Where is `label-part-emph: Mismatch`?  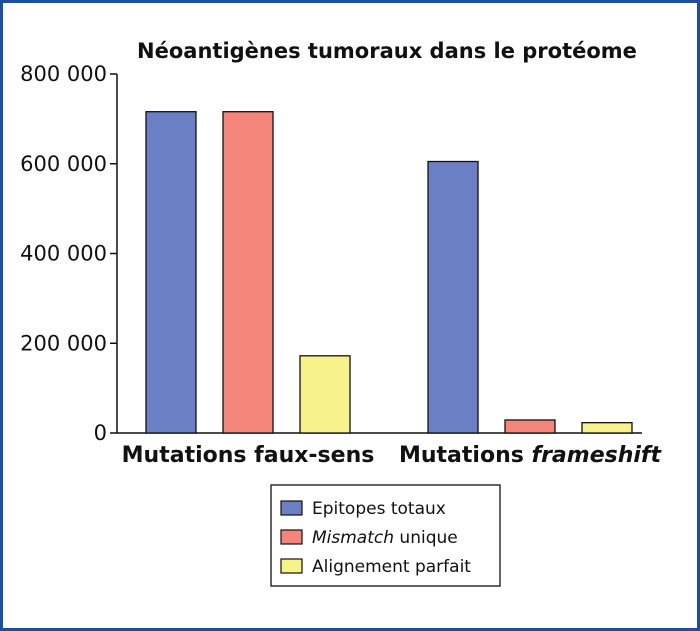
label-part-emph: Mismatch is located at coordinates (353, 538).